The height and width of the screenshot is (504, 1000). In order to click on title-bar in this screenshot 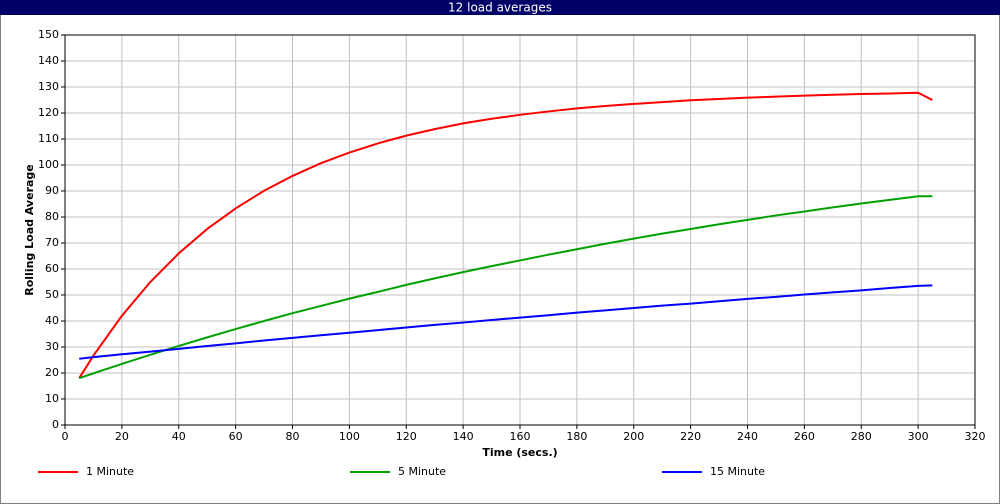, I will do `click(500, 7)`.